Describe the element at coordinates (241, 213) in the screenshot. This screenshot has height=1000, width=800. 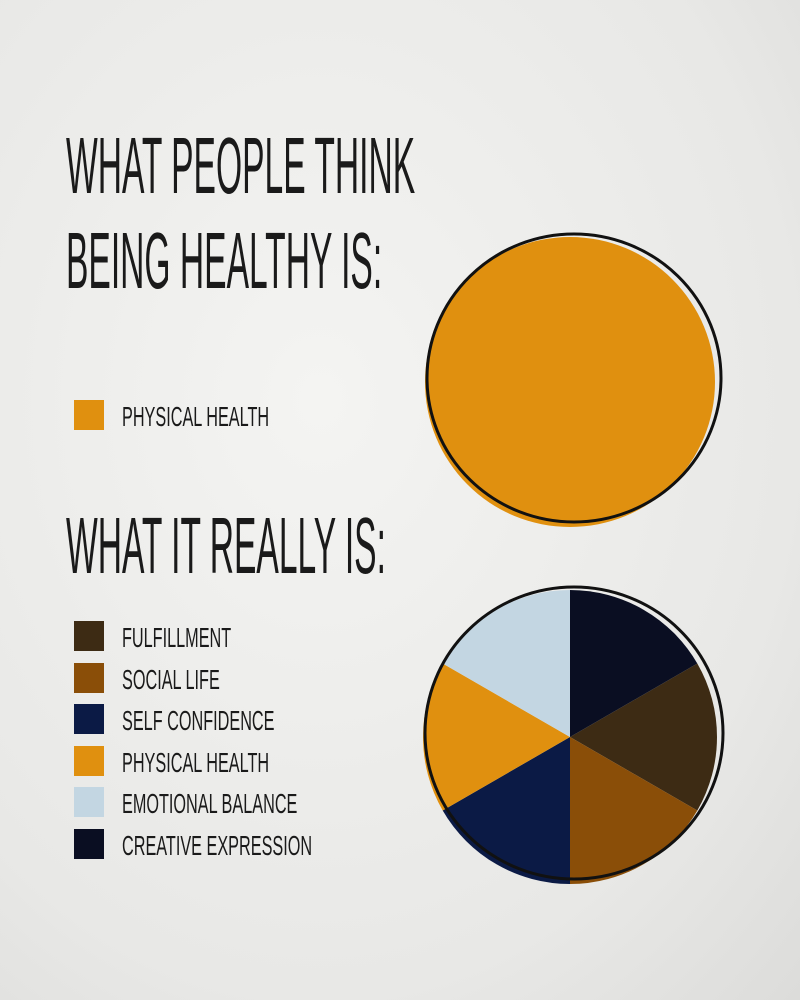
I see `chart-title: WHAT PEOPLE THINK BEING HEALTHY IS:` at that location.